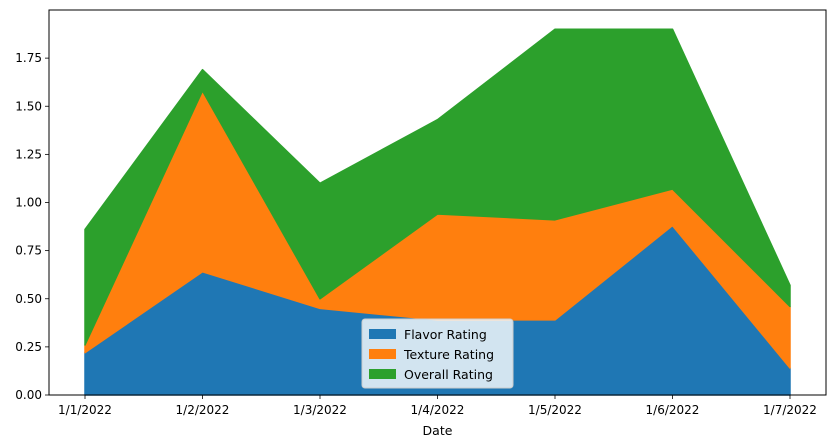 The image size is (835, 448). What do you see at coordinates (28, 58) in the screenshot?
I see `y-tick-label: 1.75` at bounding box center [28, 58].